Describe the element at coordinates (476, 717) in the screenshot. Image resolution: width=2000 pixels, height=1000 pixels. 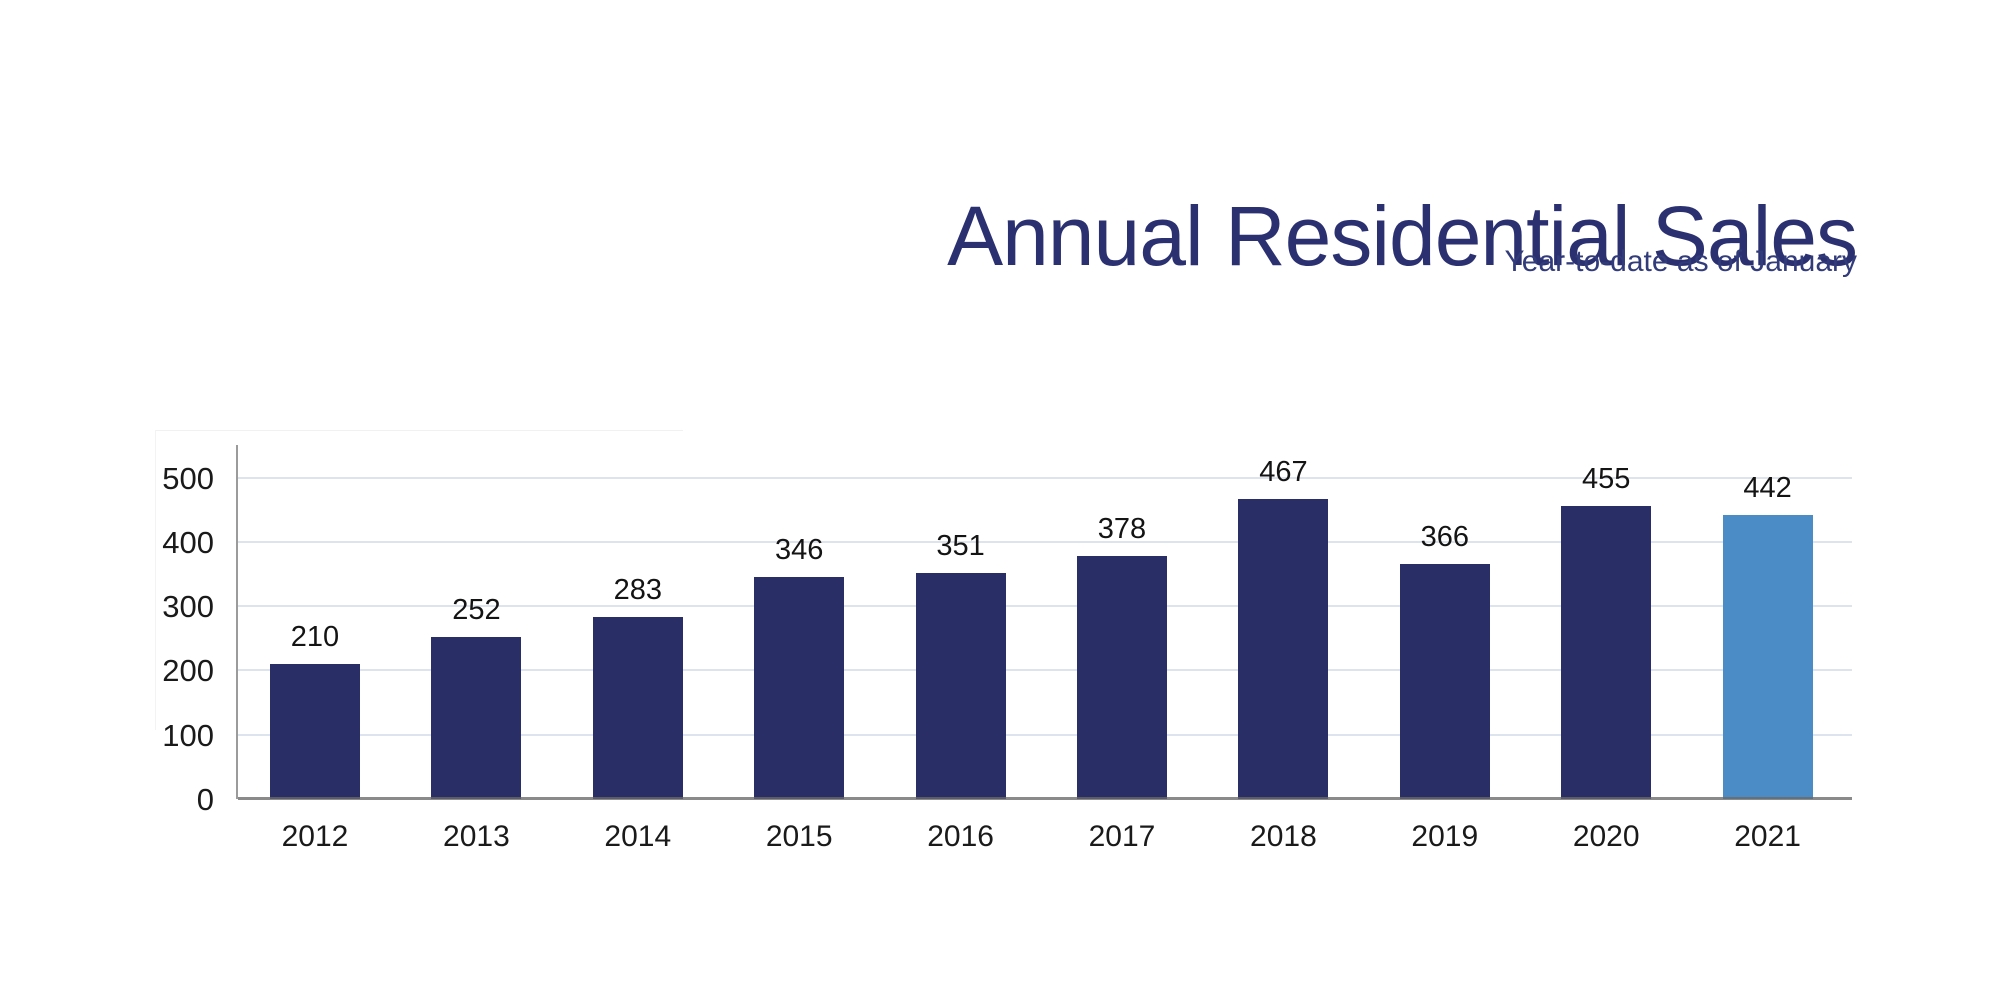
I see `bar-2013` at that location.